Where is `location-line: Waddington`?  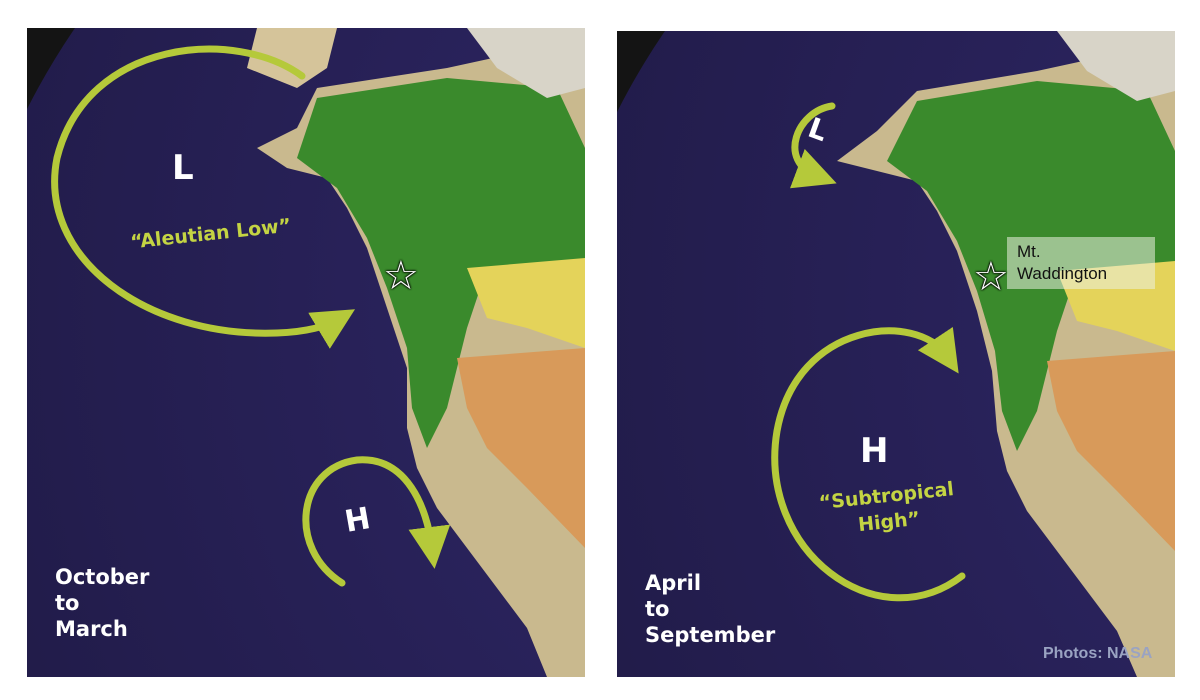 location-line: Waddington is located at coordinates (1062, 273).